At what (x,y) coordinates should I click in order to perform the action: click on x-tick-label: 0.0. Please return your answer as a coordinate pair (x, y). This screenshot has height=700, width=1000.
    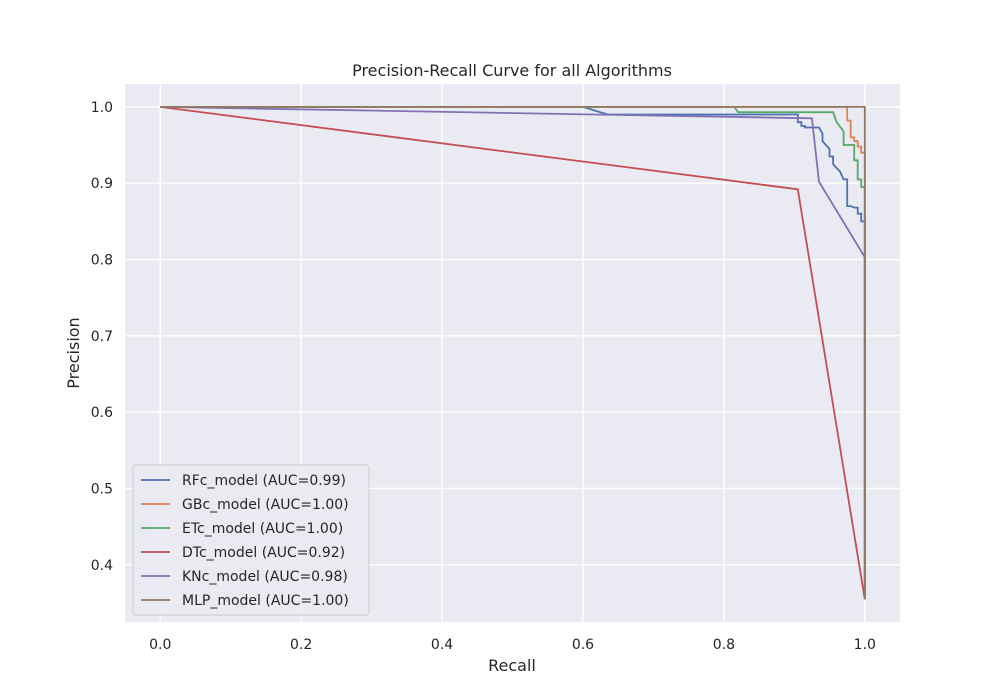
    Looking at the image, I should click on (160, 645).